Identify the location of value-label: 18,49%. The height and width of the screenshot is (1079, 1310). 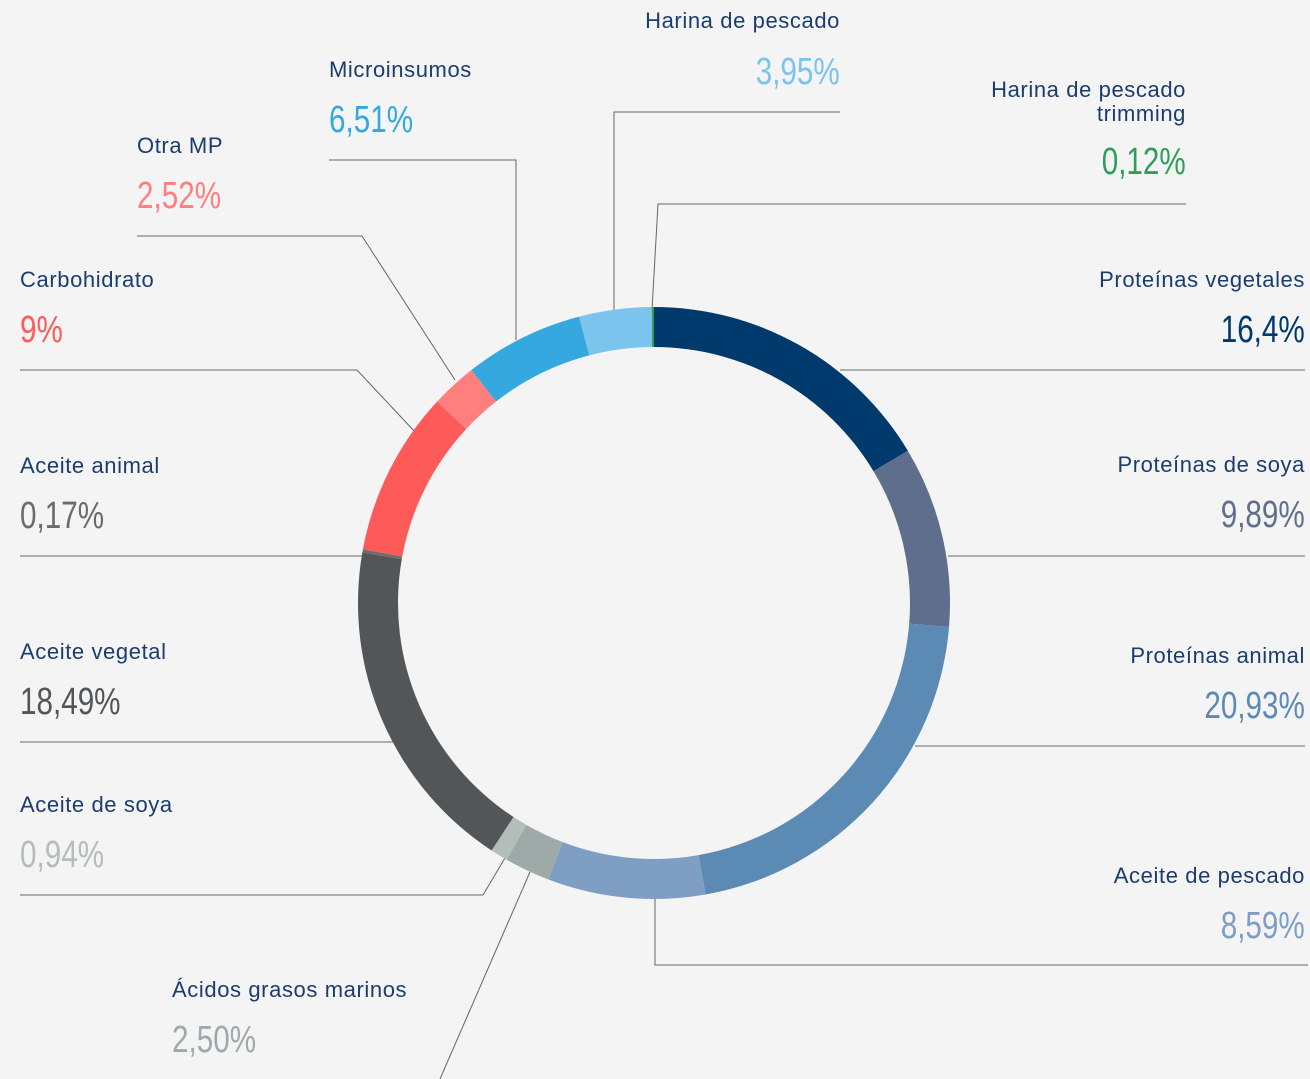
(70, 702).